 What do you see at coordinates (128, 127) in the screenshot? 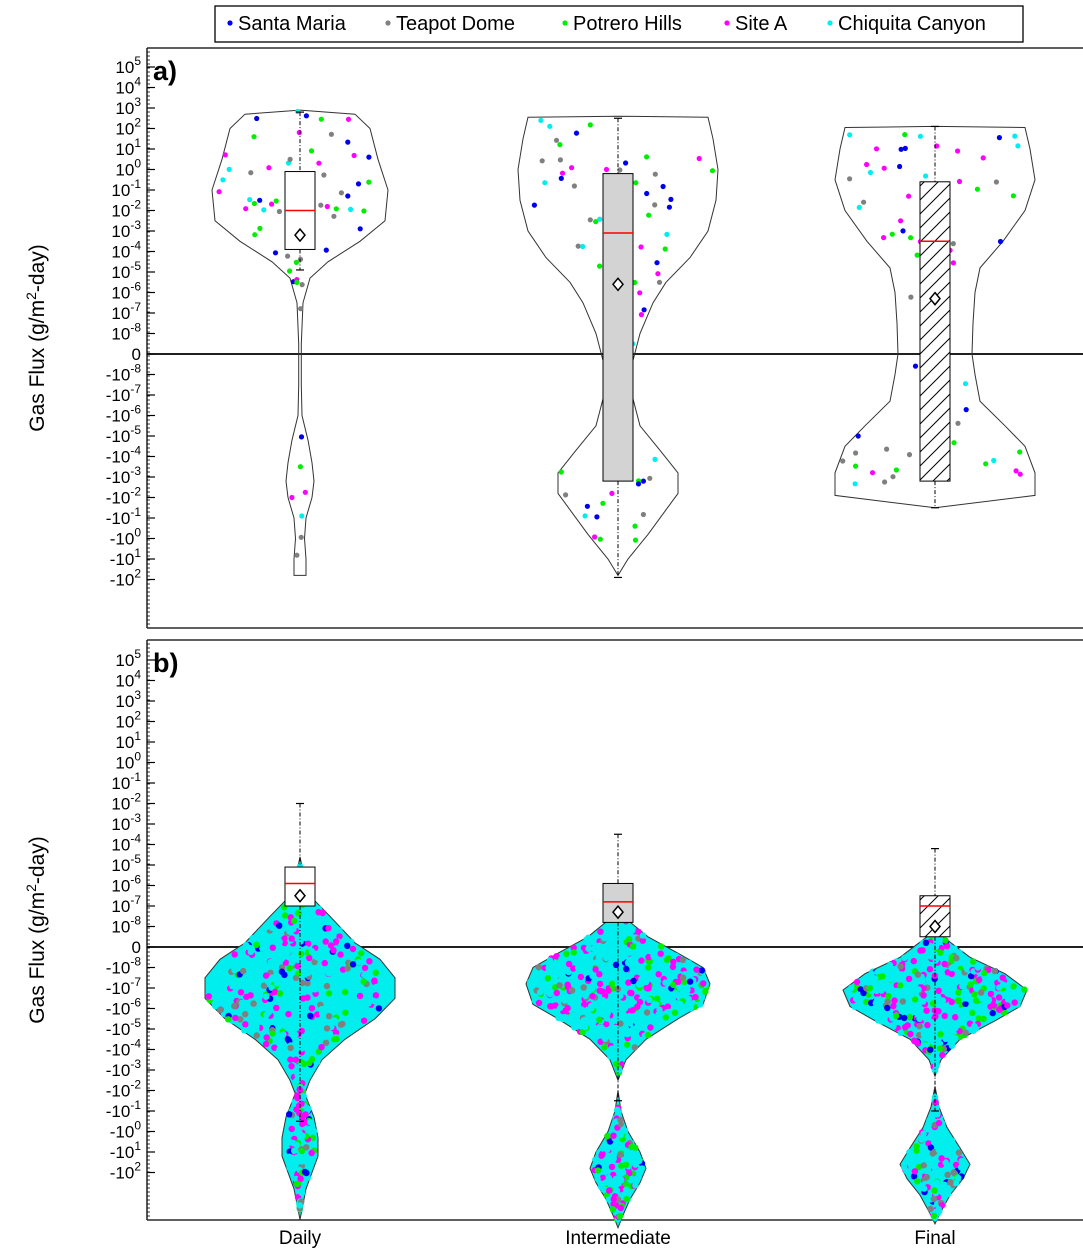
I see `y-tick-label: 10²` at bounding box center [128, 127].